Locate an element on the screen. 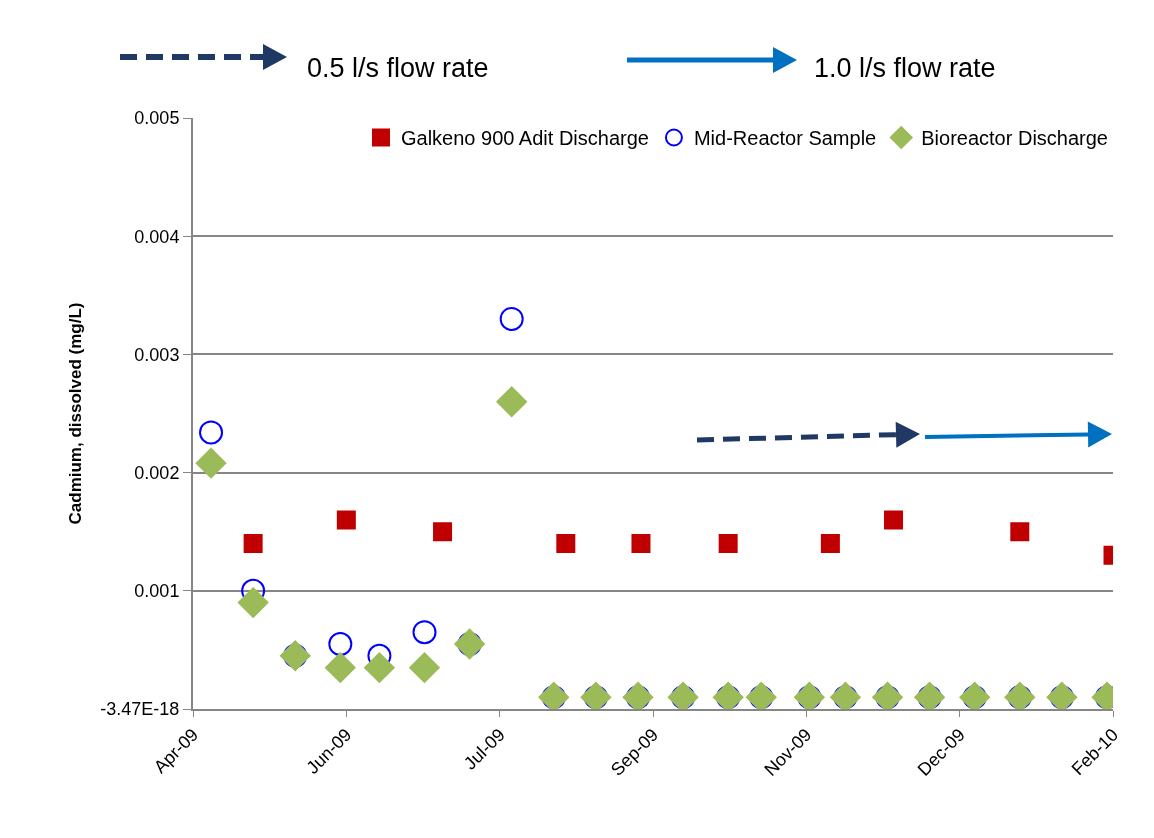 Image resolution: width=1154 pixels, height=838 pixels. text: 0.5 l/s flow rate is located at coordinates (398, 68).